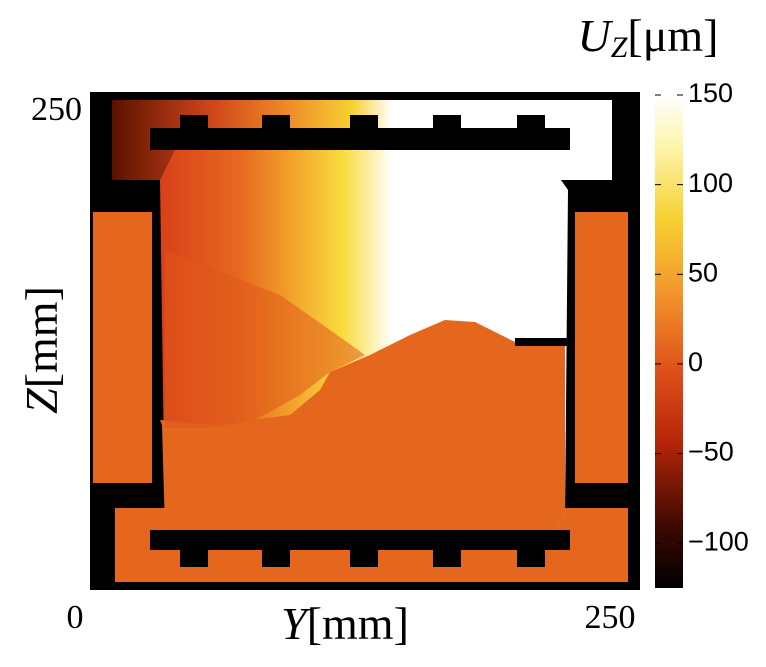  Describe the element at coordinates (710, 93) in the screenshot. I see `colorbar-tick-label: 150` at that location.